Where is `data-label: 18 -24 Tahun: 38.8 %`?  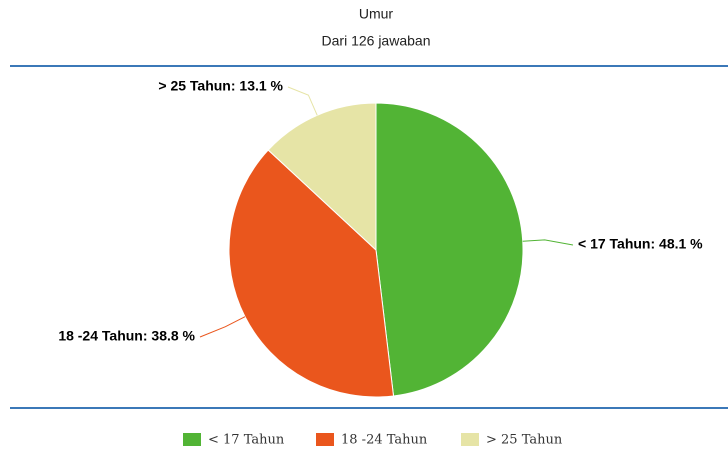
data-label: 18 -24 Tahun: 38.8 % is located at coordinates (126, 336).